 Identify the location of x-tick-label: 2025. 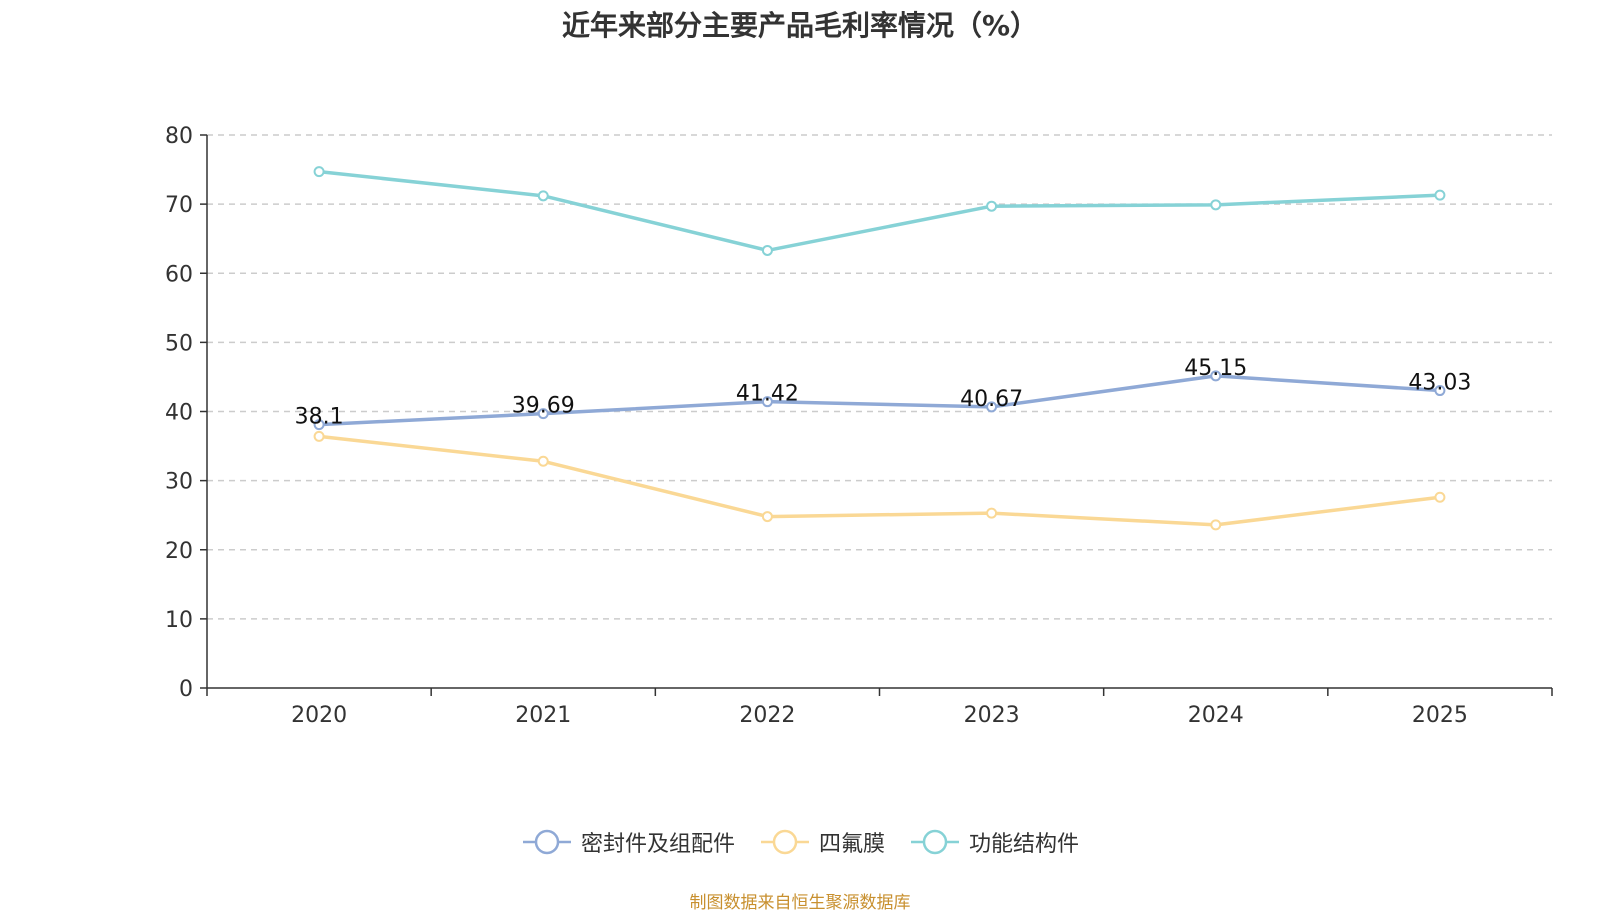
(1440, 715).